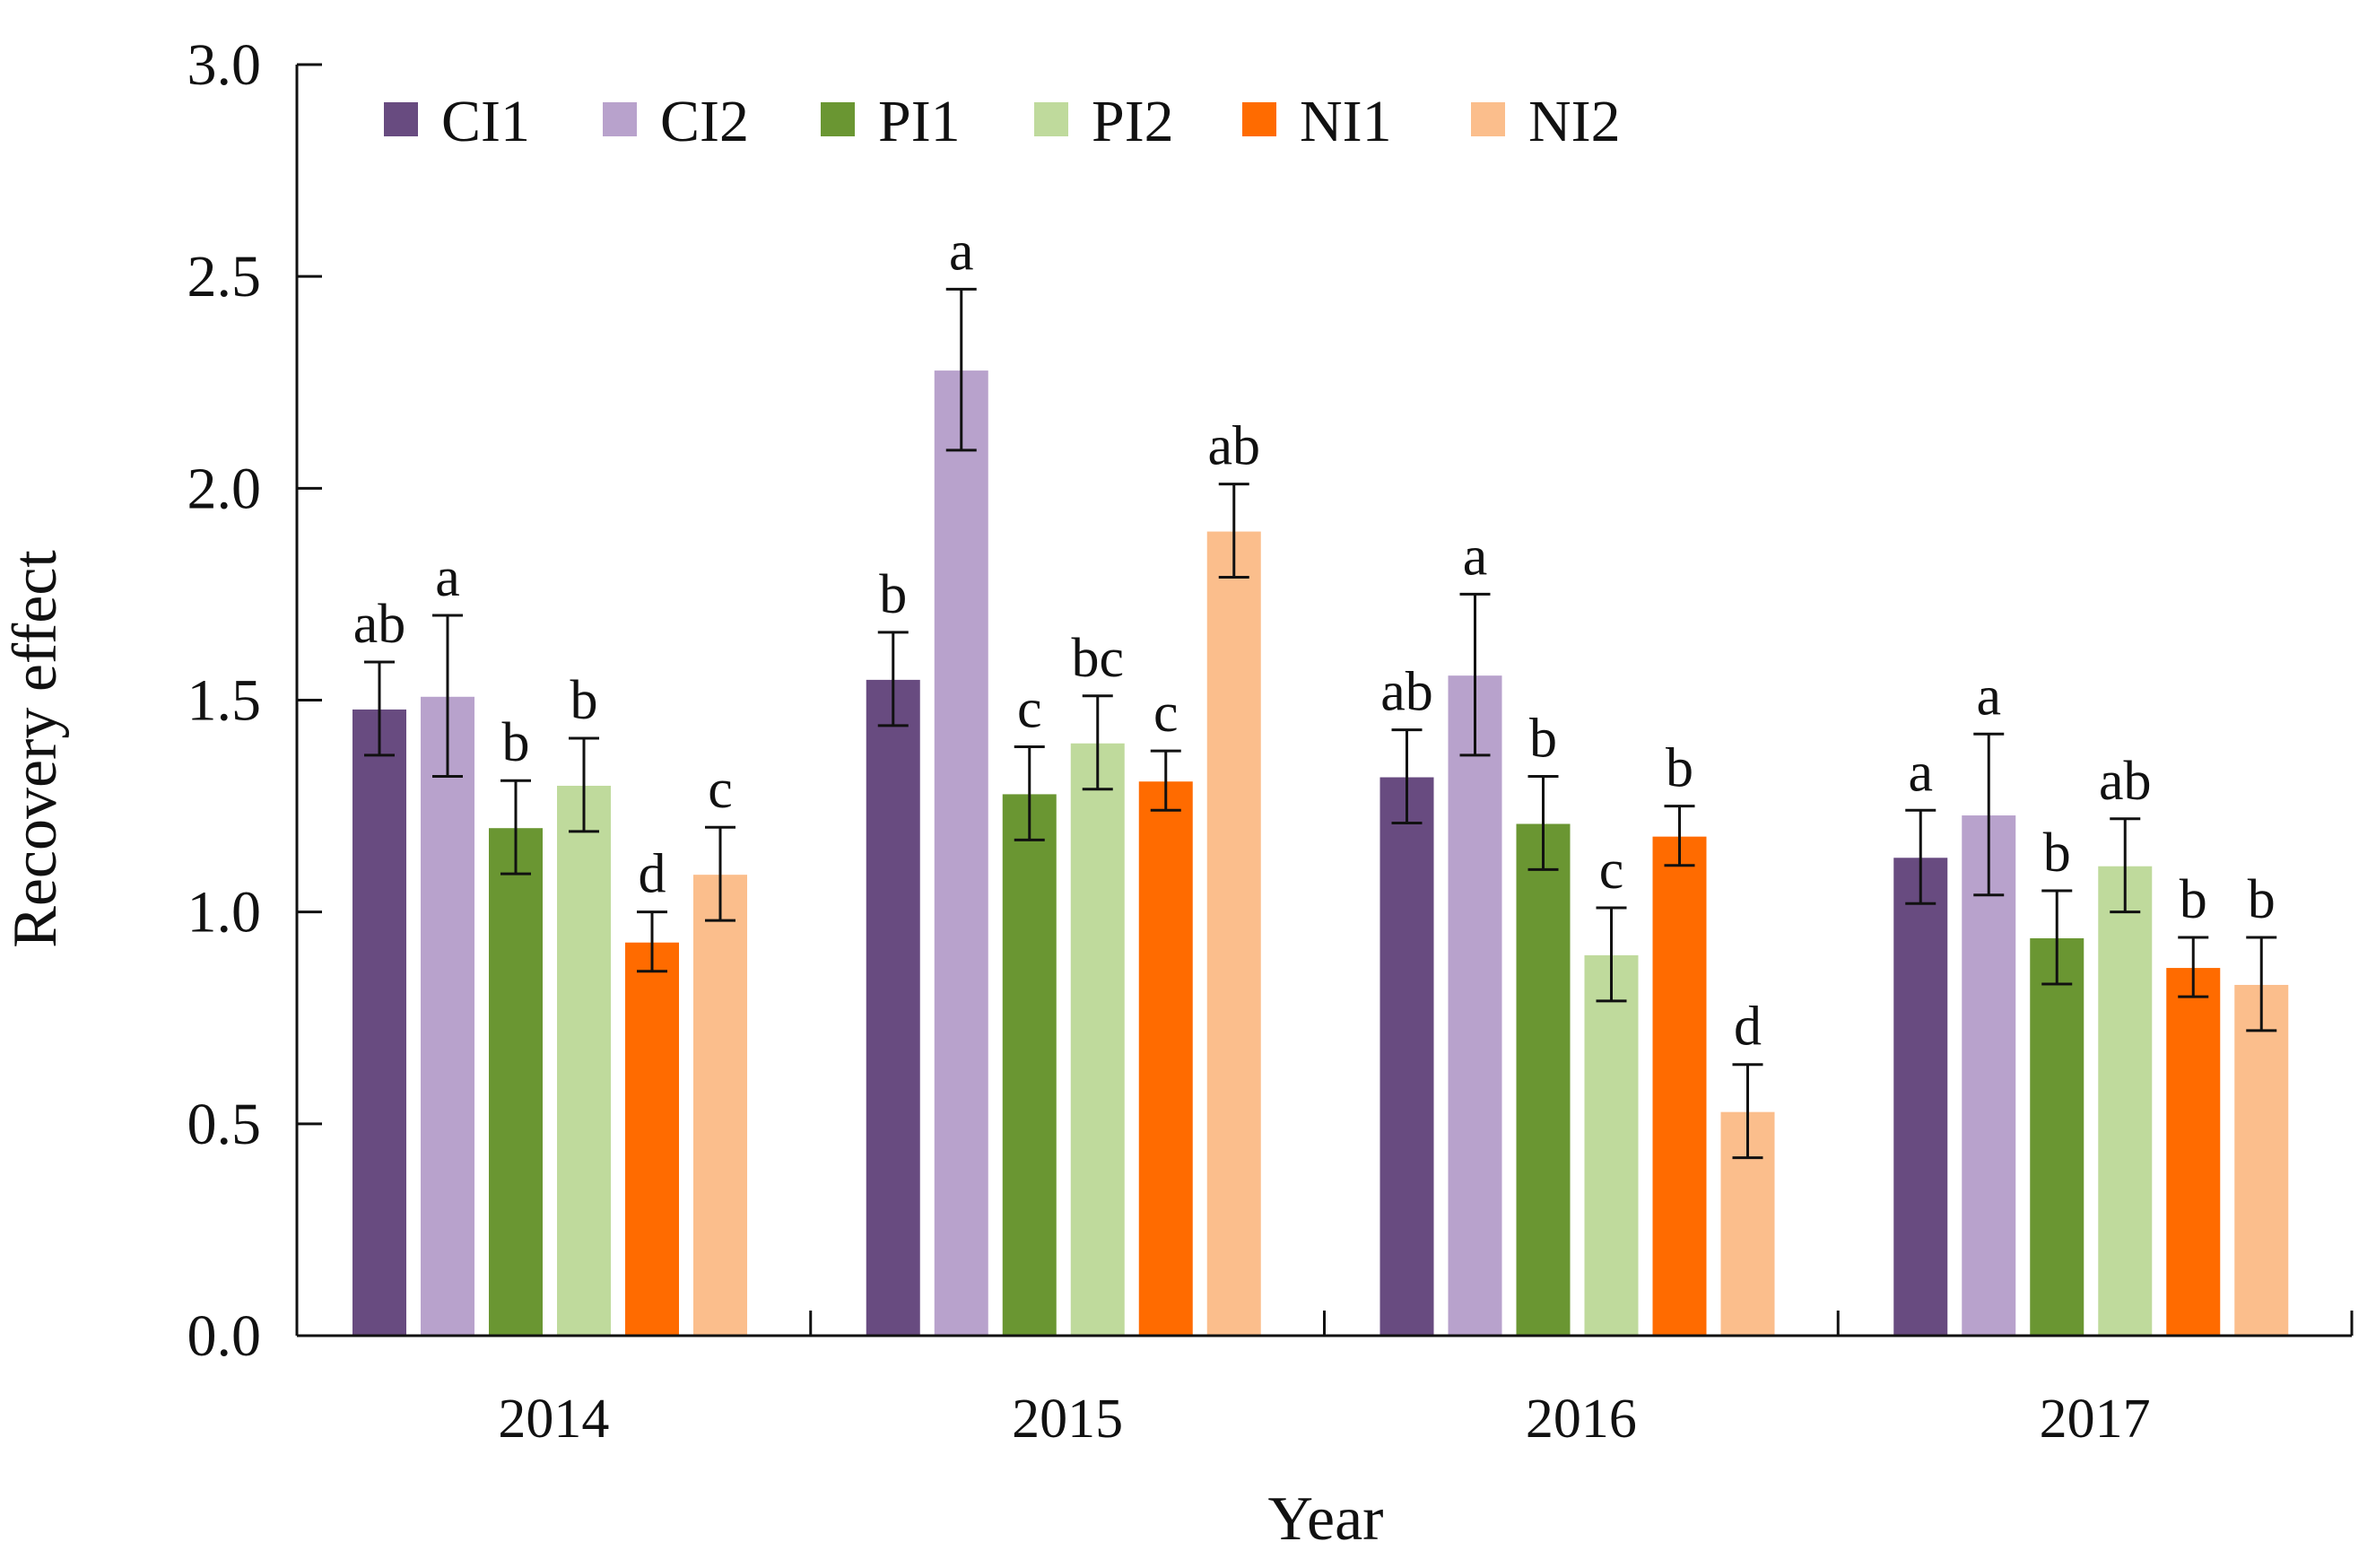 This screenshot has height=1568, width=2376. Describe the element at coordinates (1988, 697) in the screenshot. I see `significance-letter-ci2-2017: a` at that location.